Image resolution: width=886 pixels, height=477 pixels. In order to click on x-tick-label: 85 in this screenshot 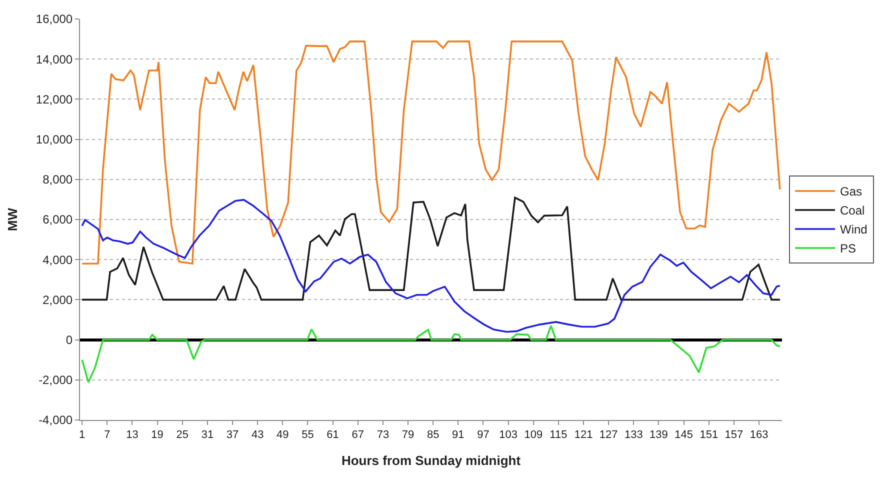, I will do `click(433, 435)`.